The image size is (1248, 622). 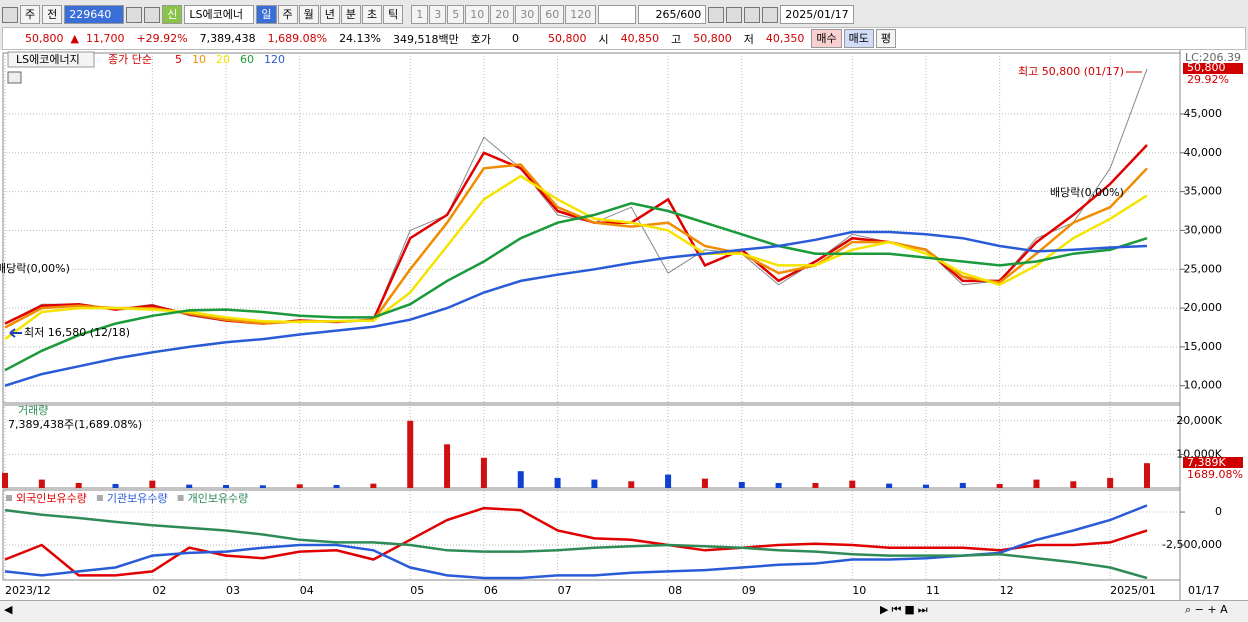 I want to click on interval-button: 5, so click(x=456, y=14).